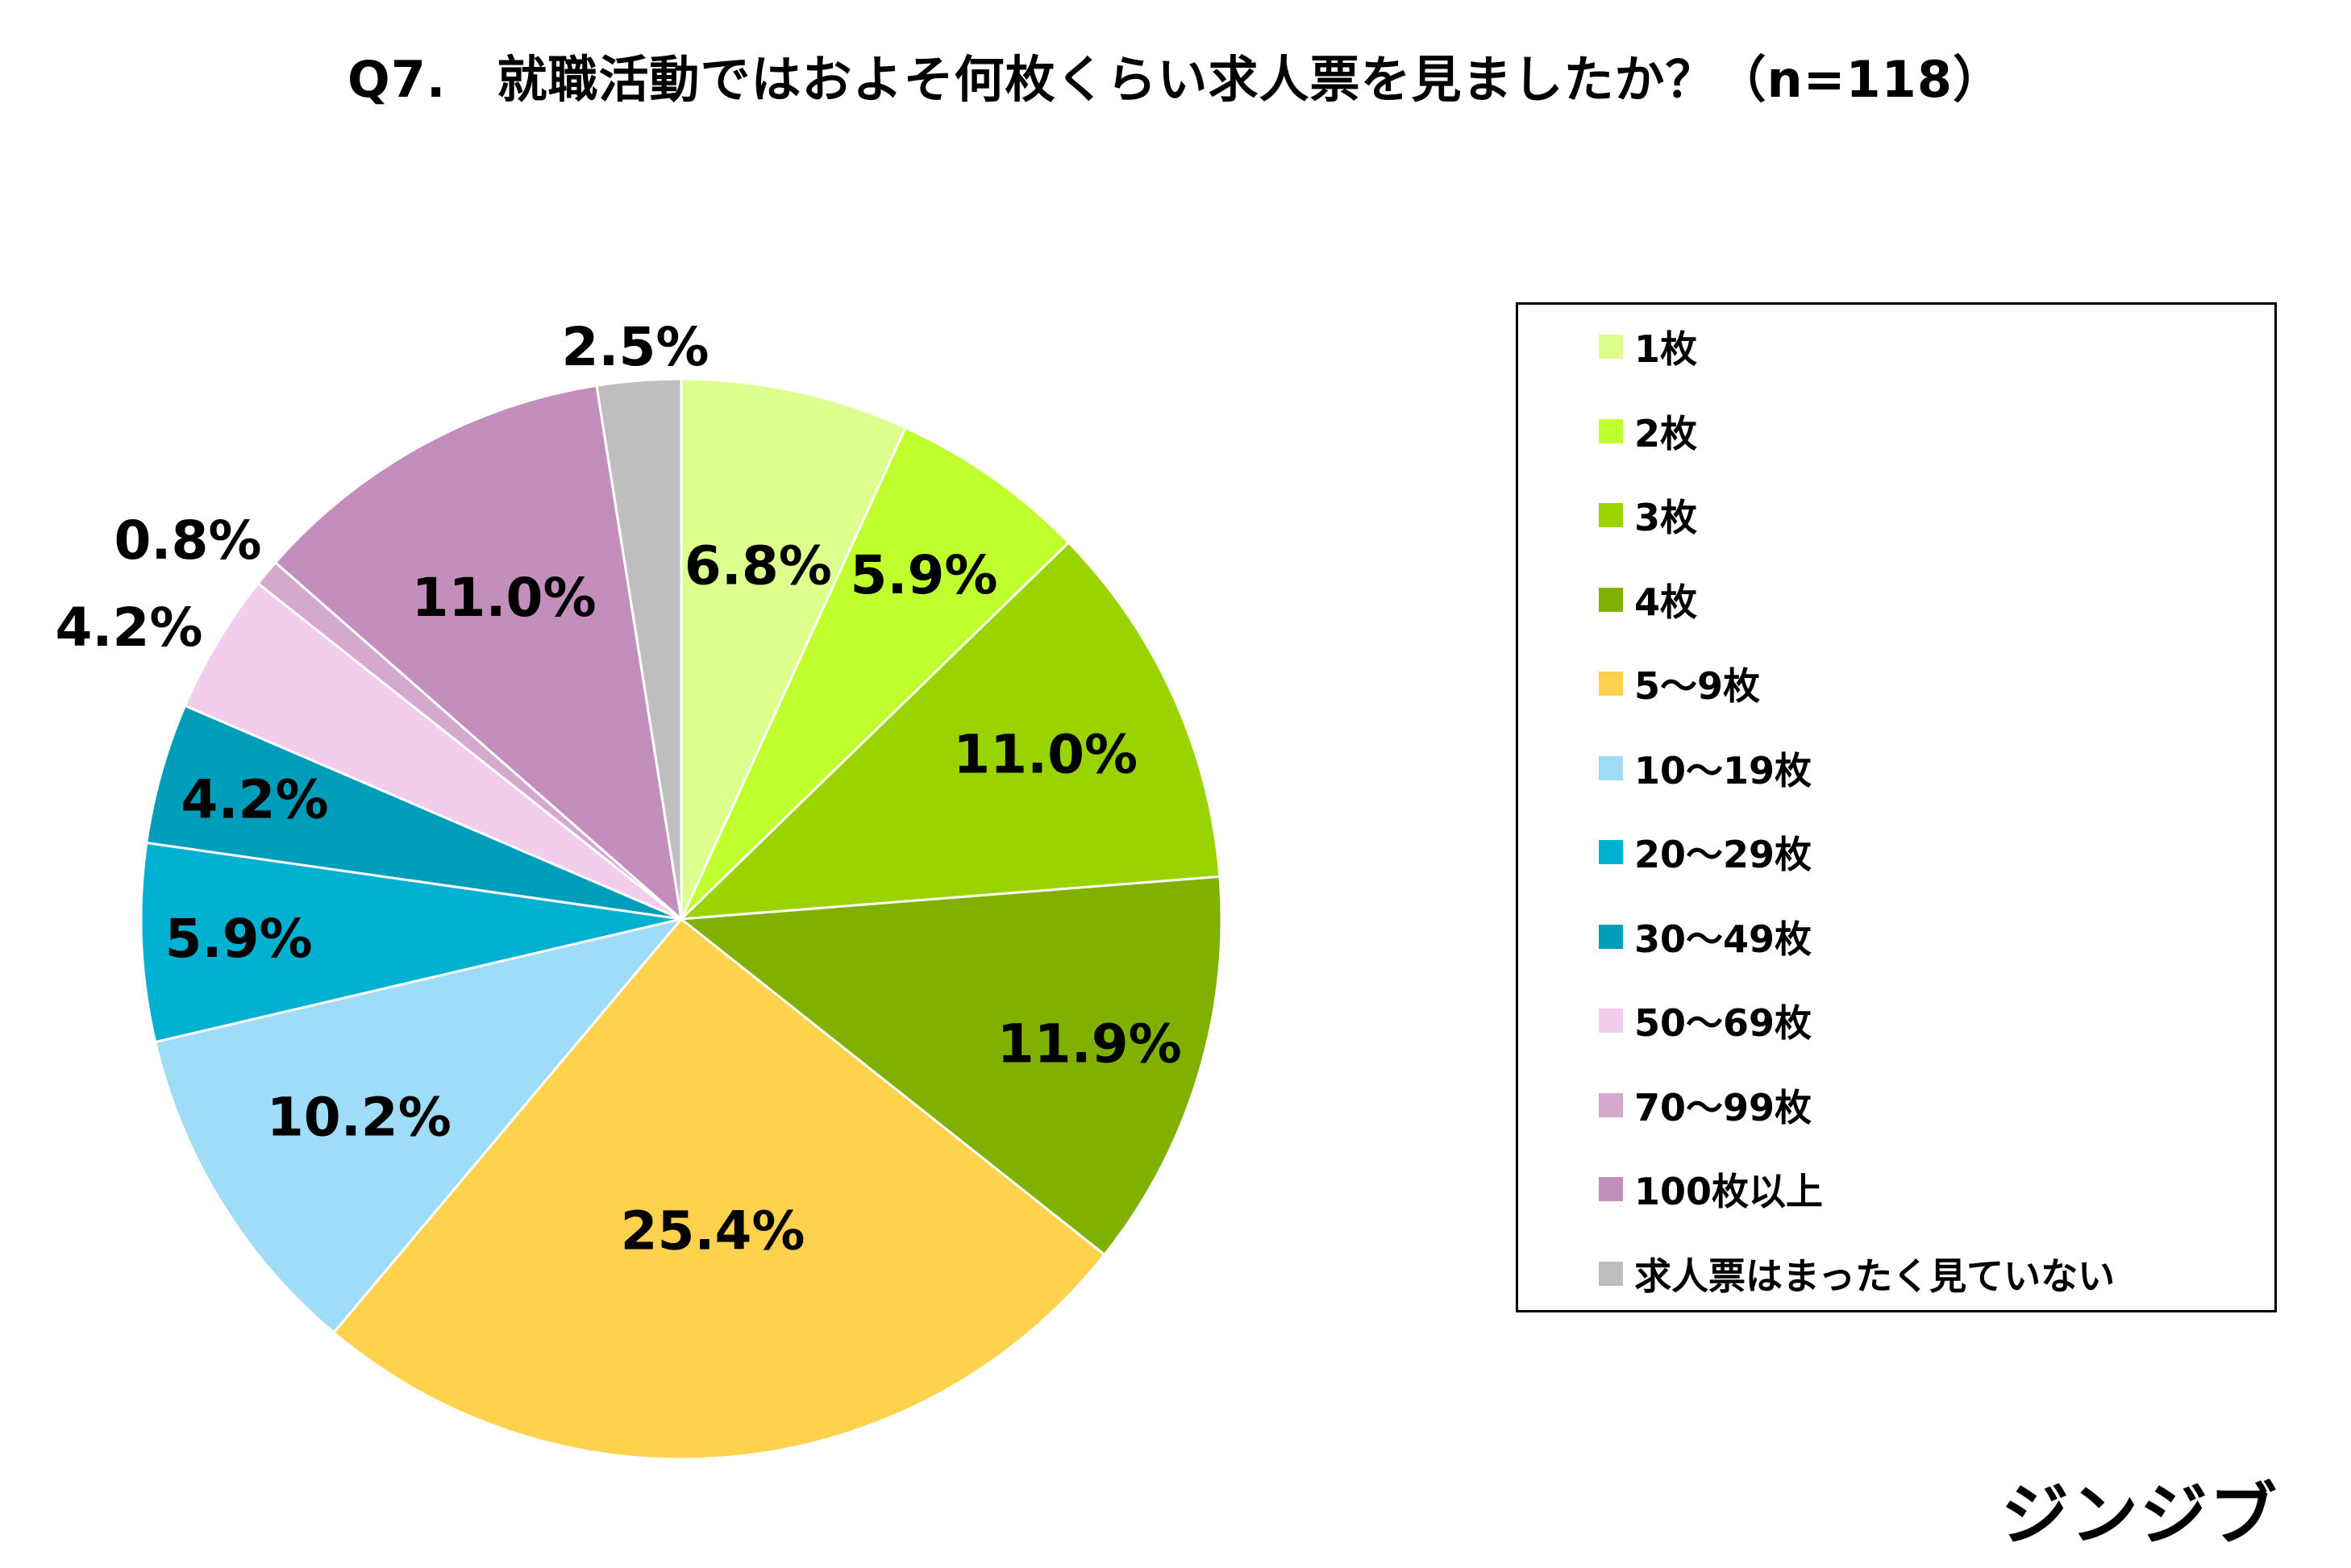  Describe the element at coordinates (1666, 517) in the screenshot. I see `legend-label: 3枚` at that location.